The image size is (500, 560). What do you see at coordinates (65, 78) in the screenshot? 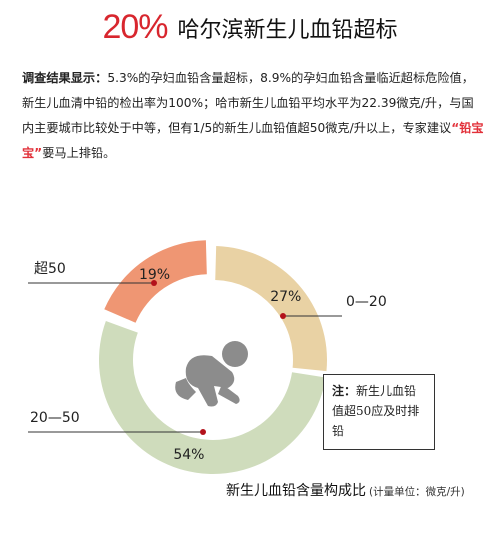
I see `summary-label: 调查结果显示：` at bounding box center [65, 78].